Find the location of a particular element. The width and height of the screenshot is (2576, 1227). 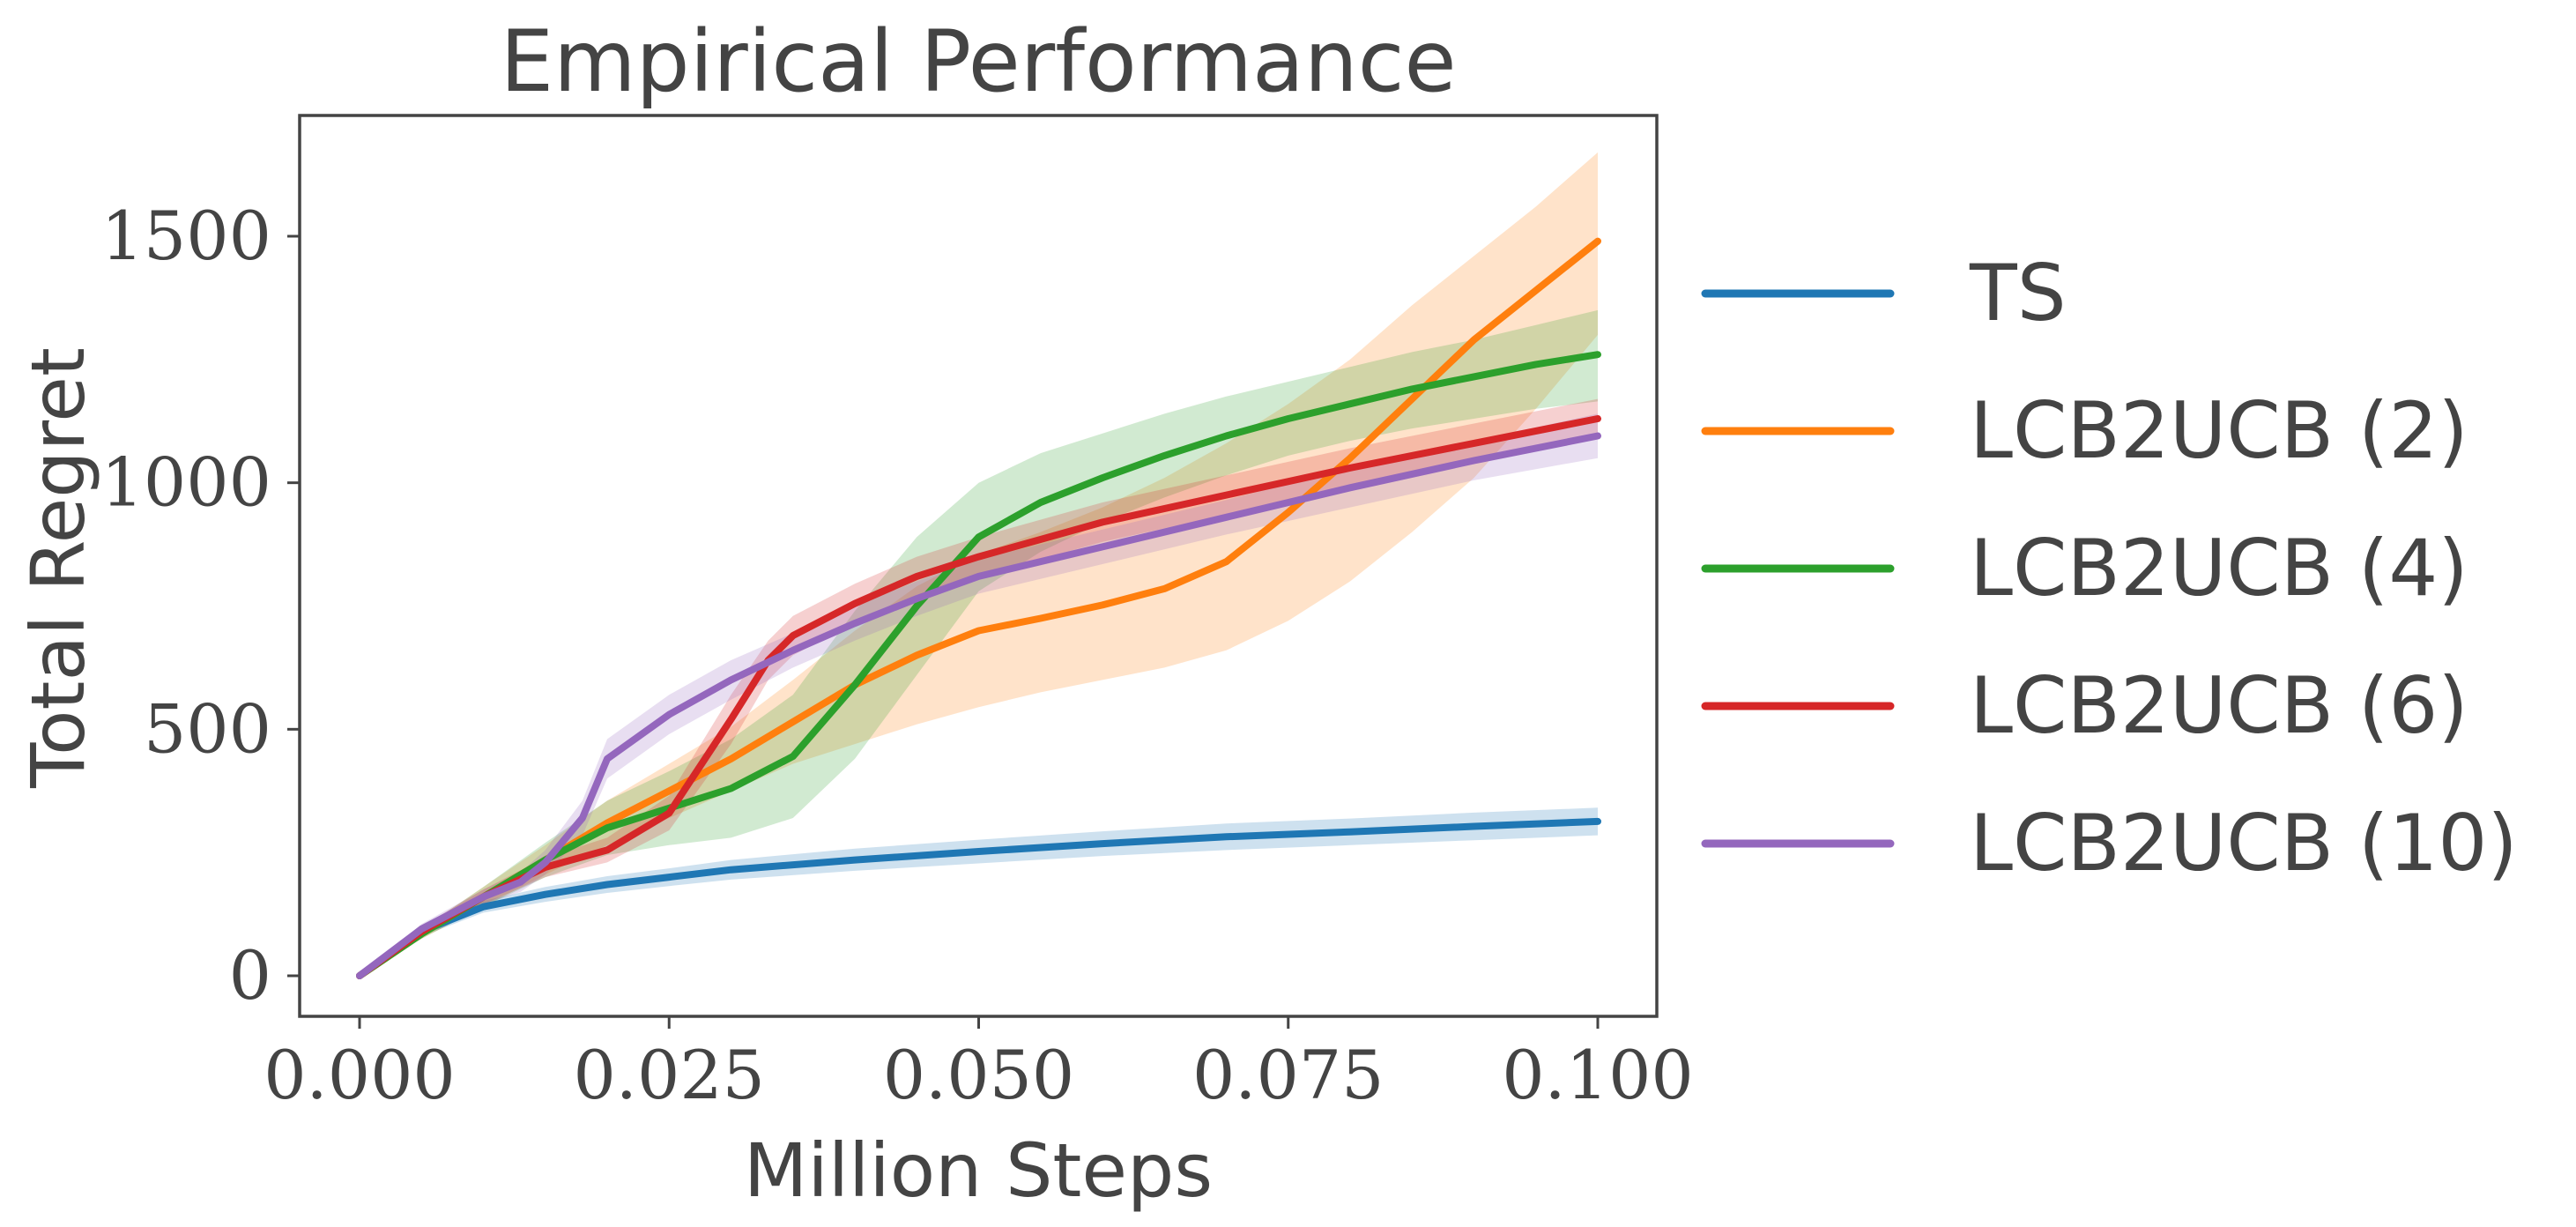

y-tick-label: 1000 is located at coordinates (186, 482).